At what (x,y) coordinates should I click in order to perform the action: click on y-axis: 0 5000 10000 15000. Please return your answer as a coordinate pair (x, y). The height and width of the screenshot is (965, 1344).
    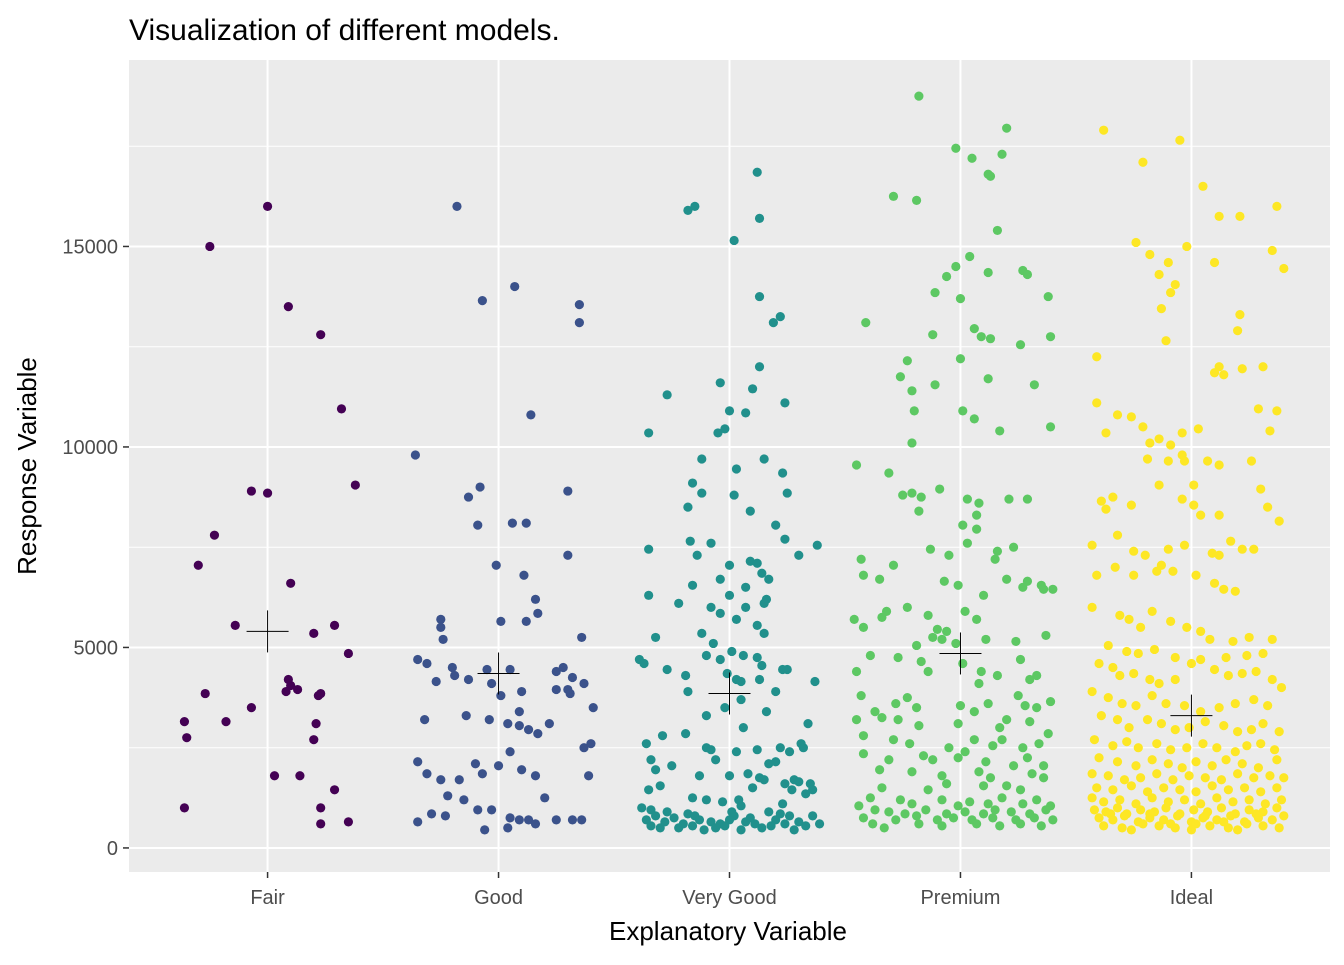
    Looking at the image, I should click on (95, 548).